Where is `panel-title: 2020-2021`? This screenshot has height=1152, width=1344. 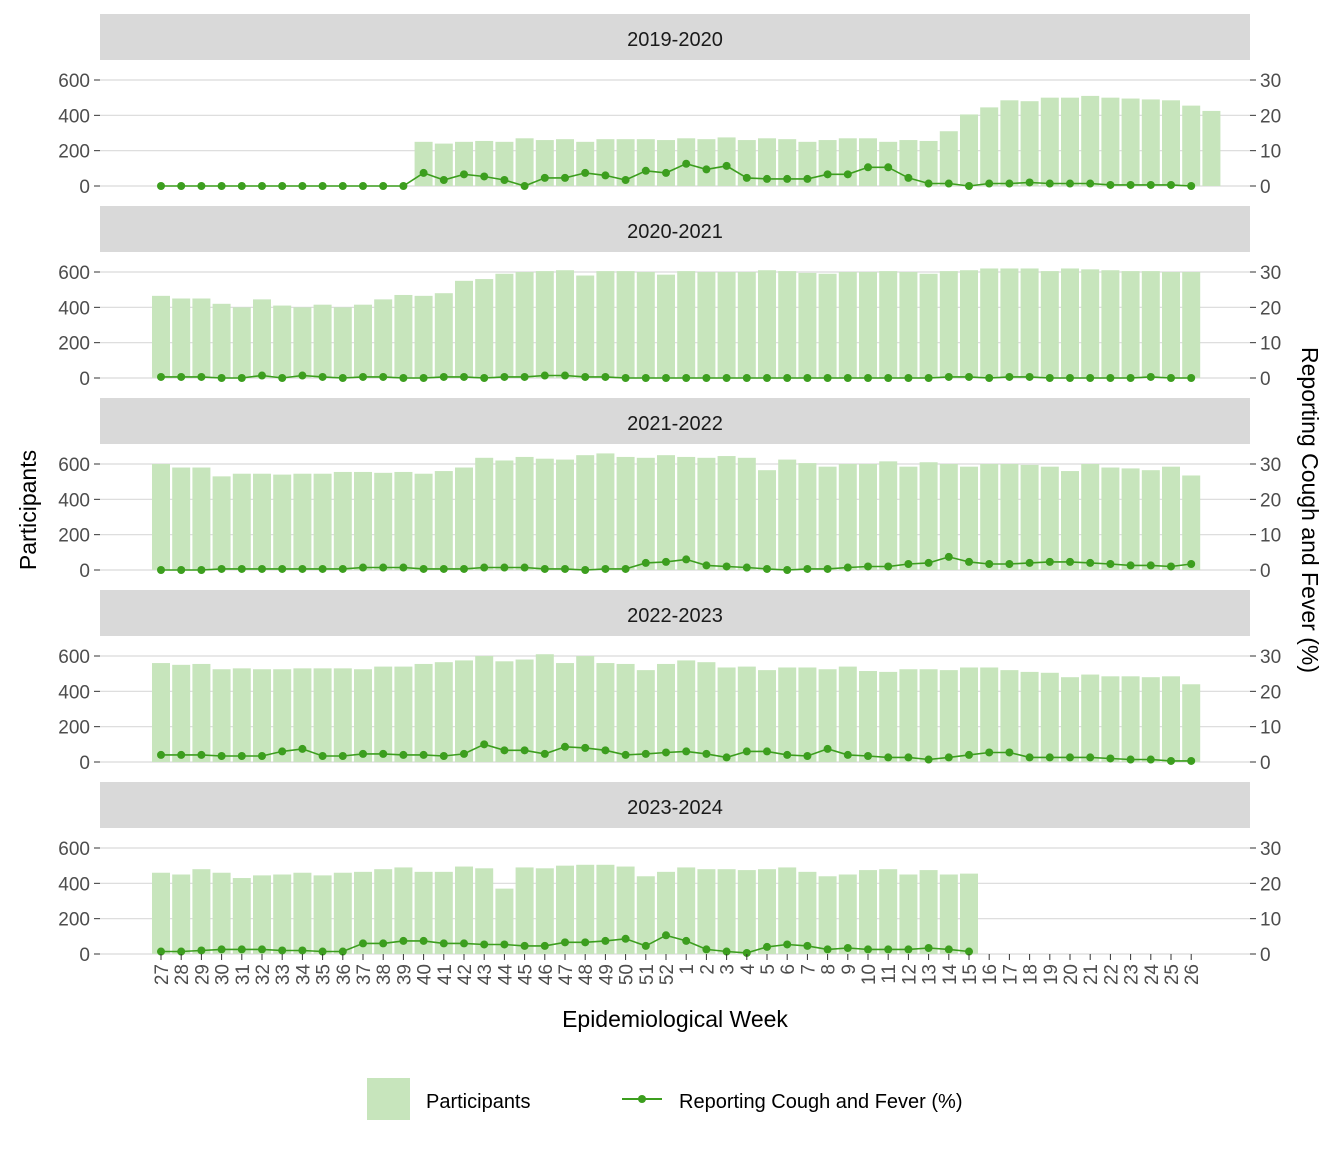 panel-title: 2020-2021 is located at coordinates (675, 232).